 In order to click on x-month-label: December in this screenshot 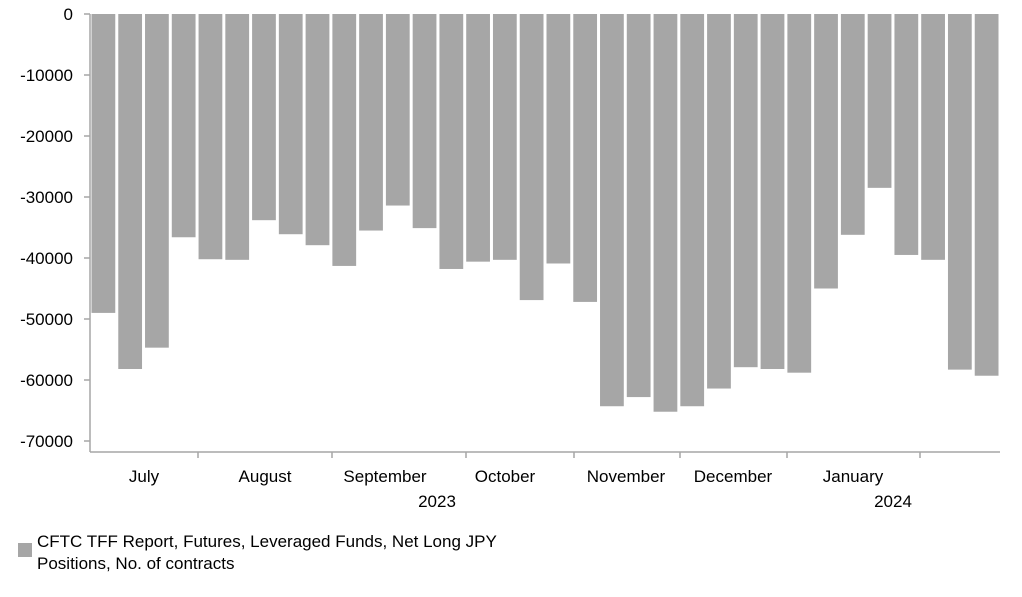, I will do `click(733, 476)`.